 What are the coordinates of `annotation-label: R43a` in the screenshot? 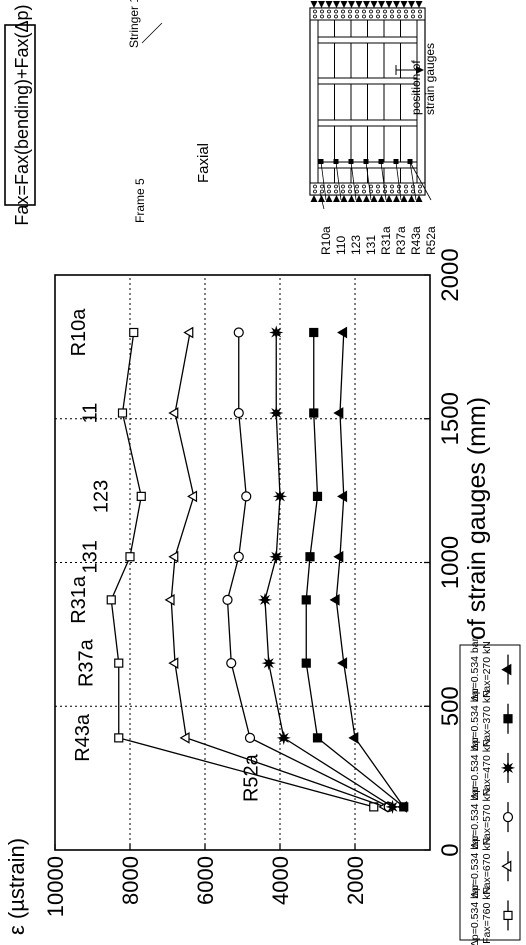 It's located at (83, 737).